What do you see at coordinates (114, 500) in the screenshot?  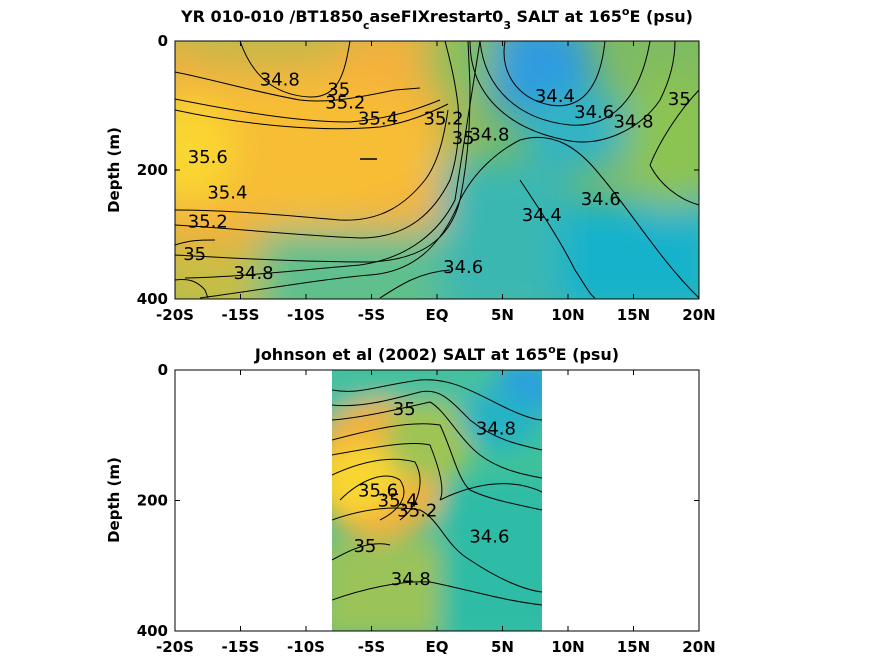 I see `bottom-y-axis-label: Depth (m)` at bounding box center [114, 500].